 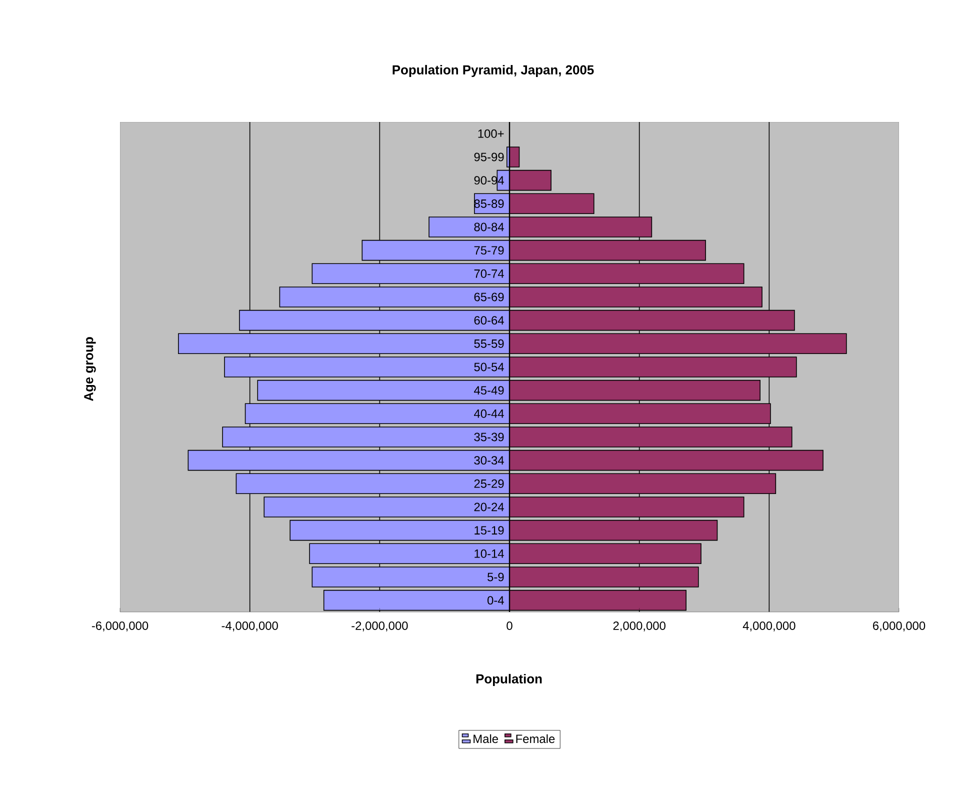 I want to click on legend-label: Male, so click(x=486, y=739).